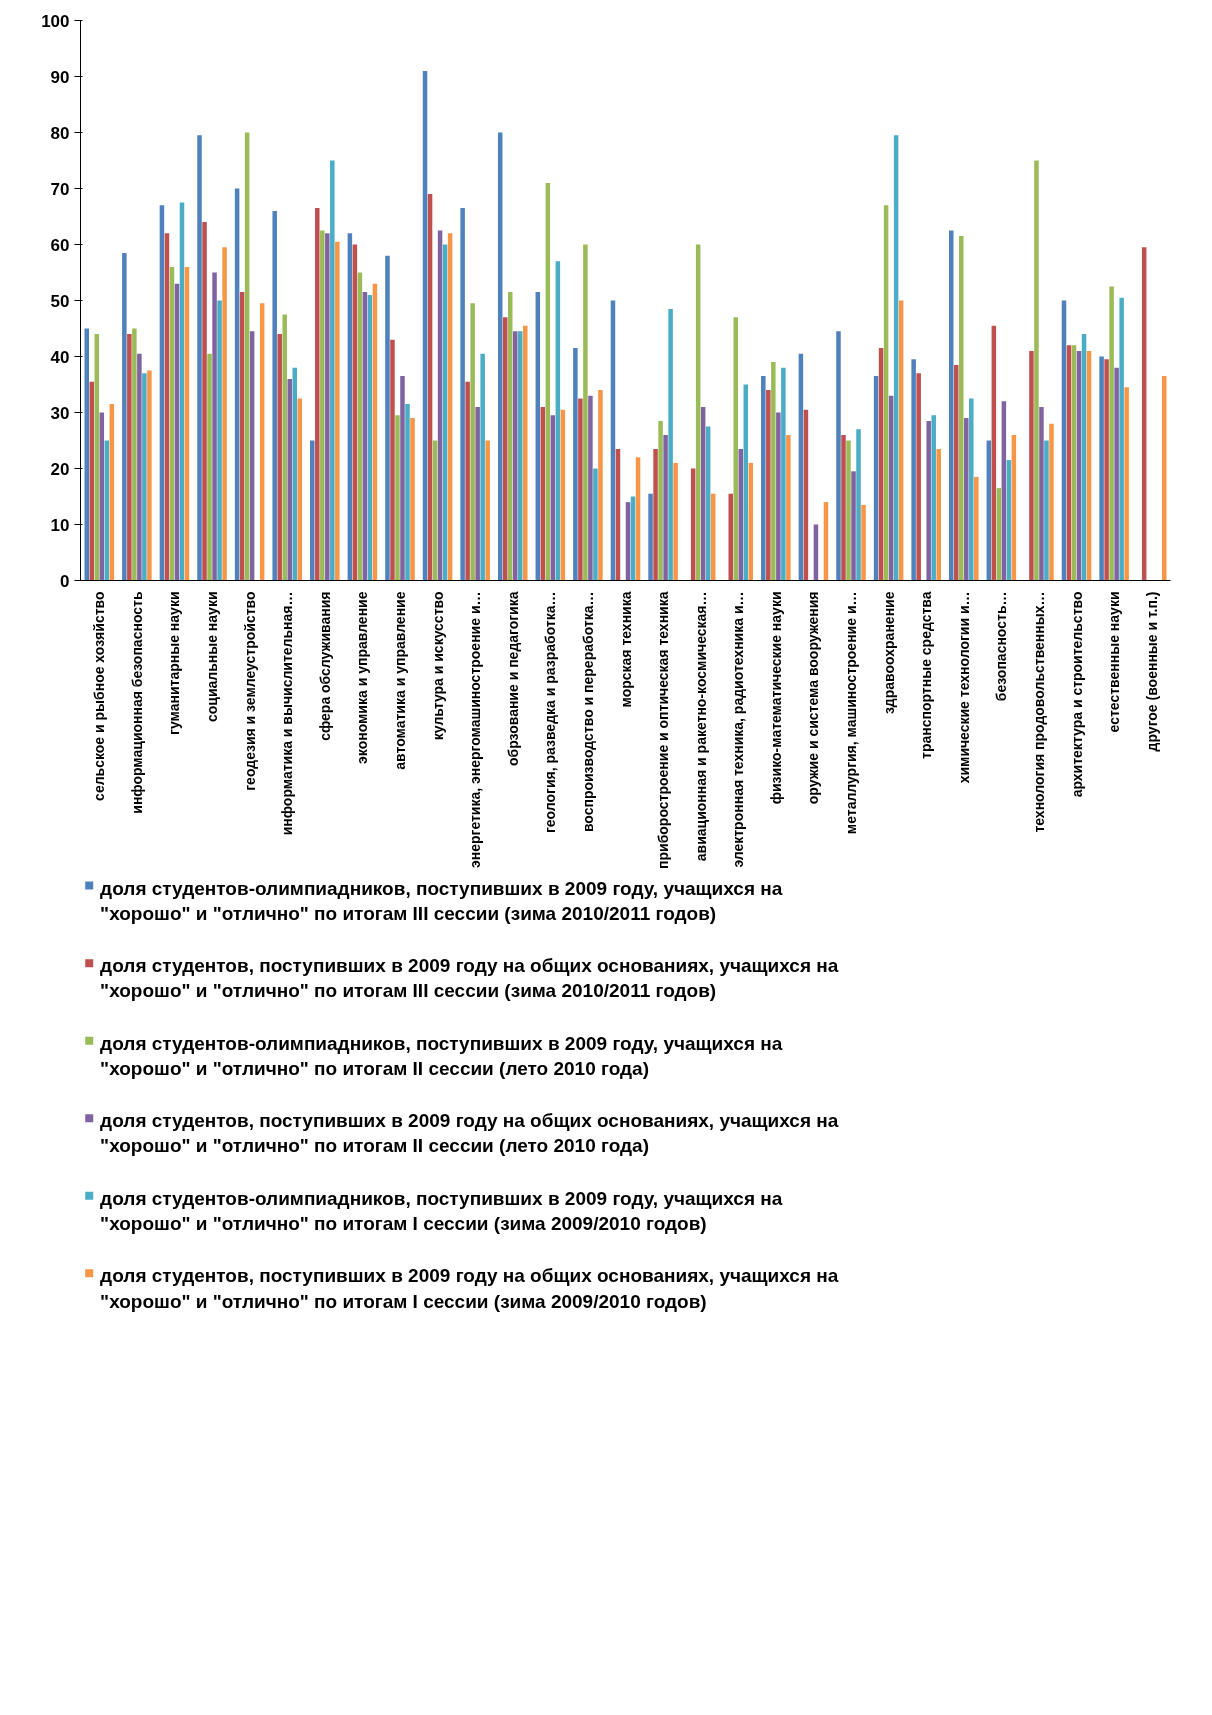 The height and width of the screenshot is (1715, 1212). What do you see at coordinates (99, 696) in the screenshot?
I see `x-tick-label: сельское и рыбное хозяйство` at bounding box center [99, 696].